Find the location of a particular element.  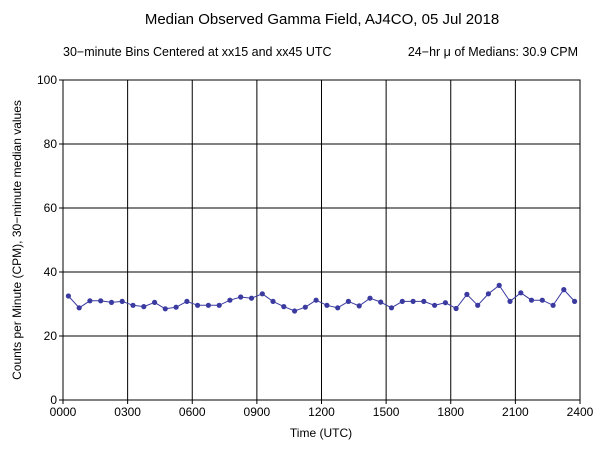

x-tick-label: 0000 is located at coordinates (63, 412).